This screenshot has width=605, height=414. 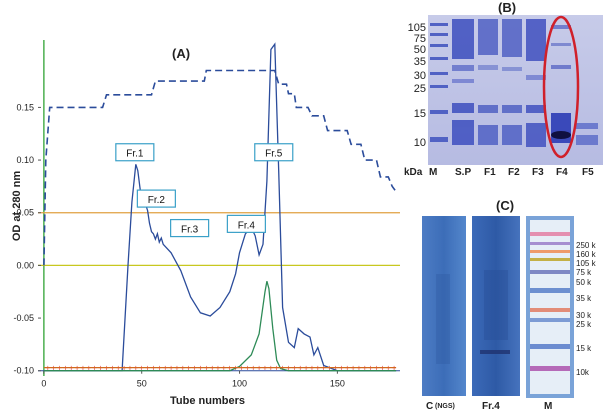 What do you see at coordinates (538, 172) in the screenshot?
I see `lane-label-f3: F3` at bounding box center [538, 172].